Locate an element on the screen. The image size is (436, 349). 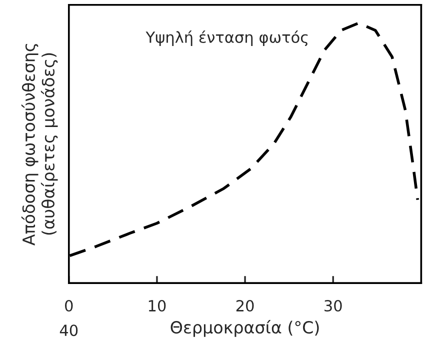
y-axis-title: Απόδοση φωτοσύνθεσης (αυθαίρετες μονάδες) is located at coordinates (39, 145).